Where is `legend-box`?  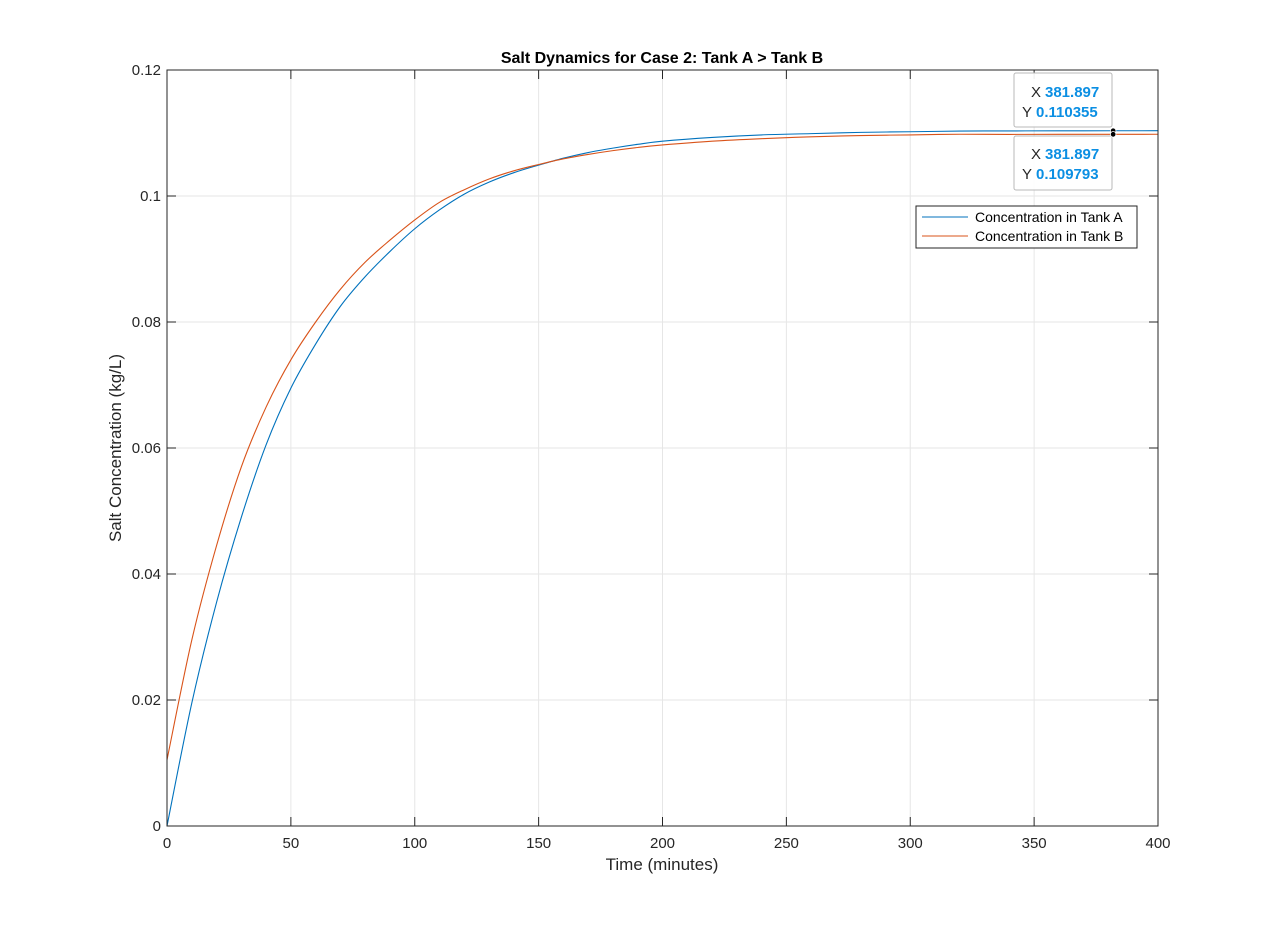 legend-box is located at coordinates (1026, 227).